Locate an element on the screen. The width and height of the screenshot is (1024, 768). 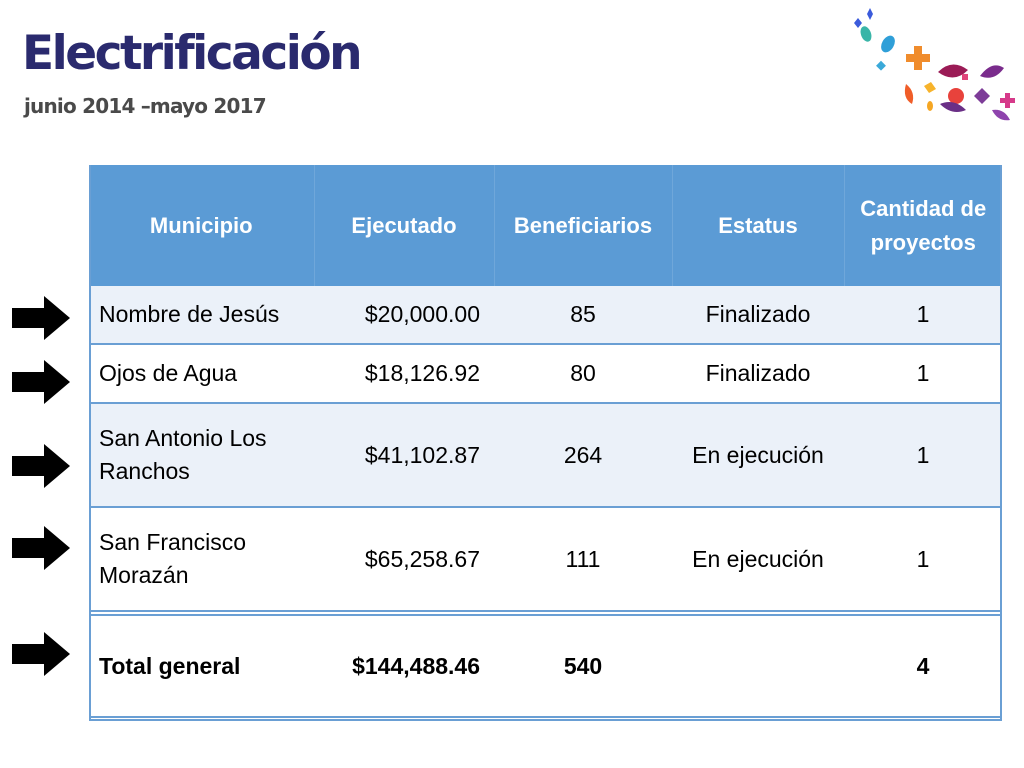
cell-municipio: San Antonio Los Ranchos is located at coordinates (201, 455).